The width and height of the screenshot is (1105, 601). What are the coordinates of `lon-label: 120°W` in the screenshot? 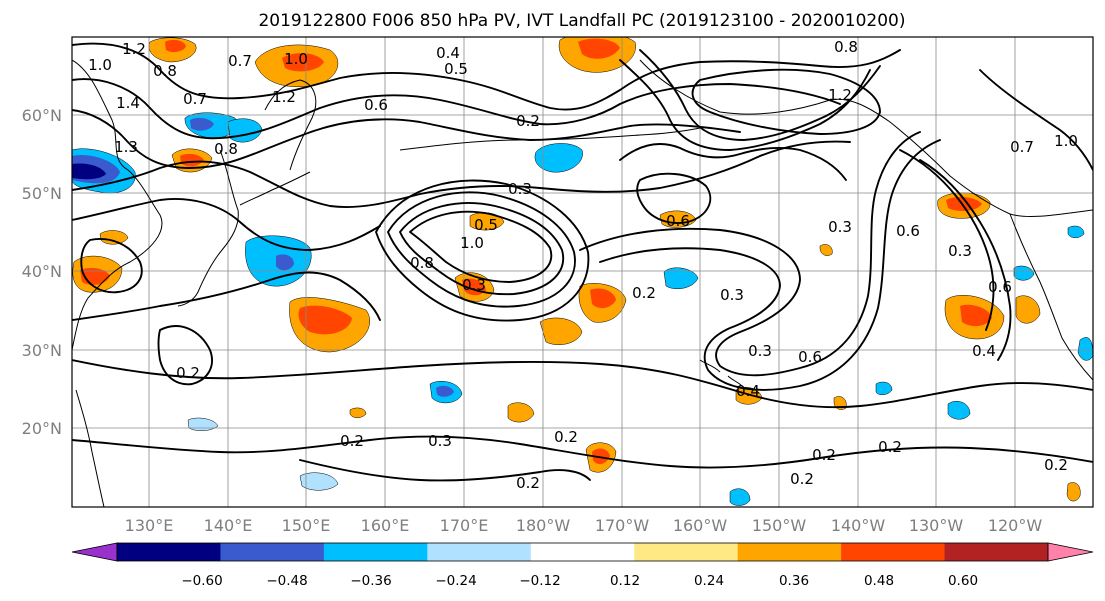 It's located at (1015, 525).